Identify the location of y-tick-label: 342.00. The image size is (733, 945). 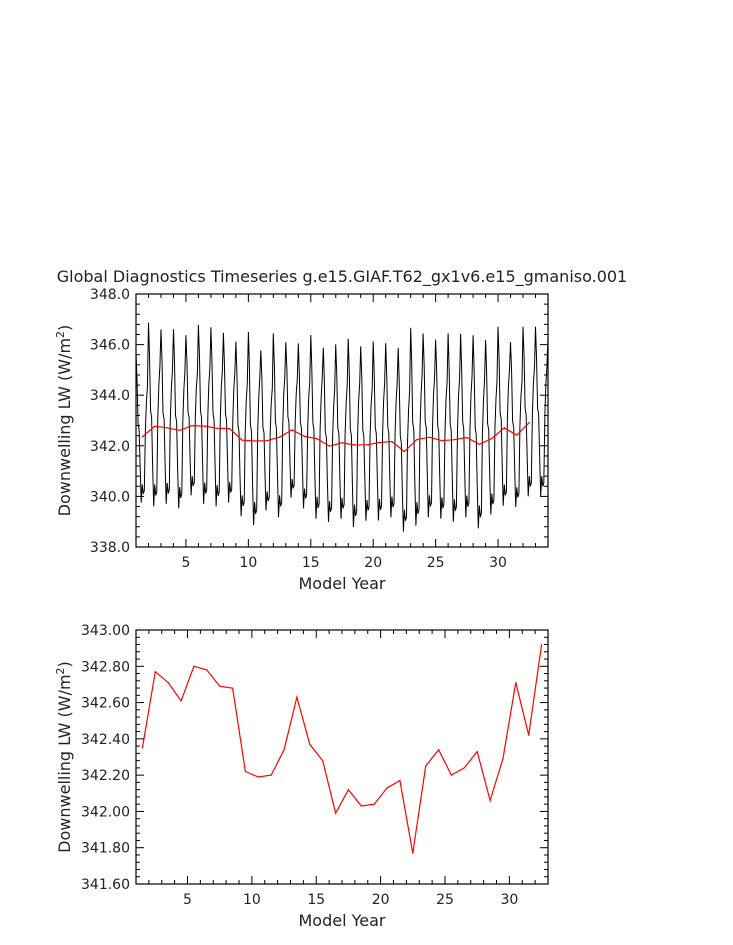
(105, 812).